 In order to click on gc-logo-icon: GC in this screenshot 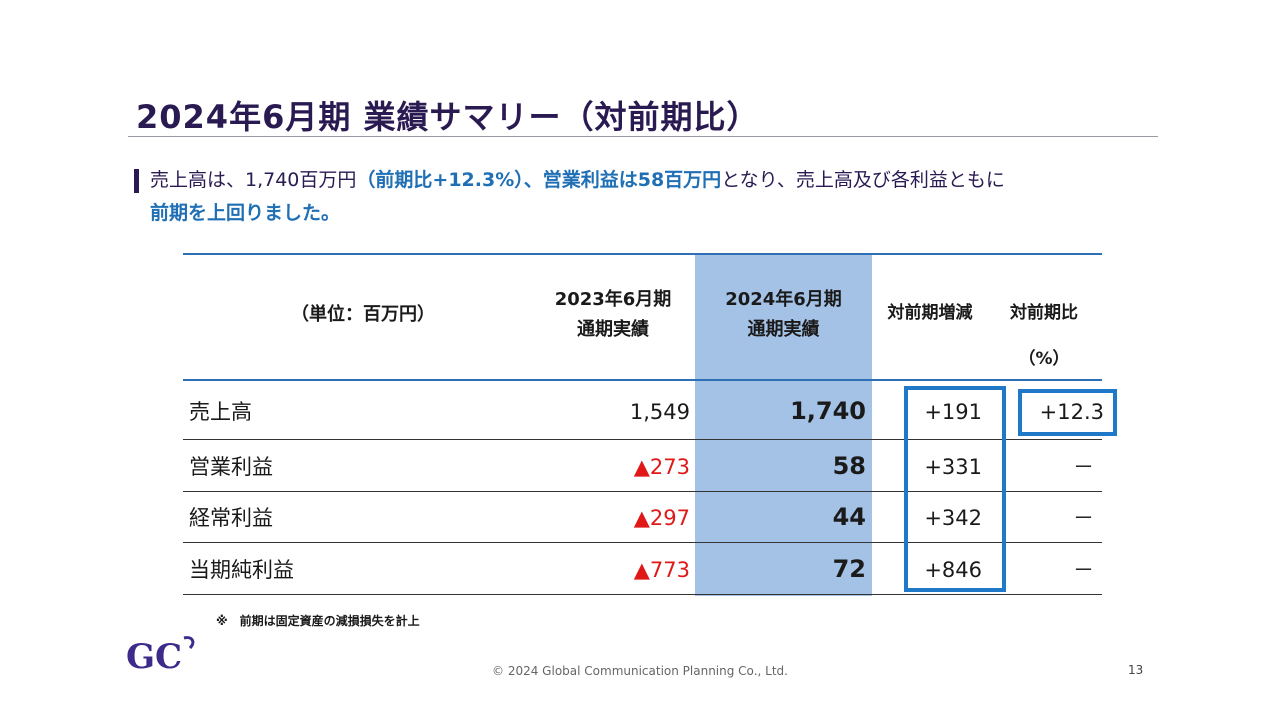, I will do `click(160, 656)`.